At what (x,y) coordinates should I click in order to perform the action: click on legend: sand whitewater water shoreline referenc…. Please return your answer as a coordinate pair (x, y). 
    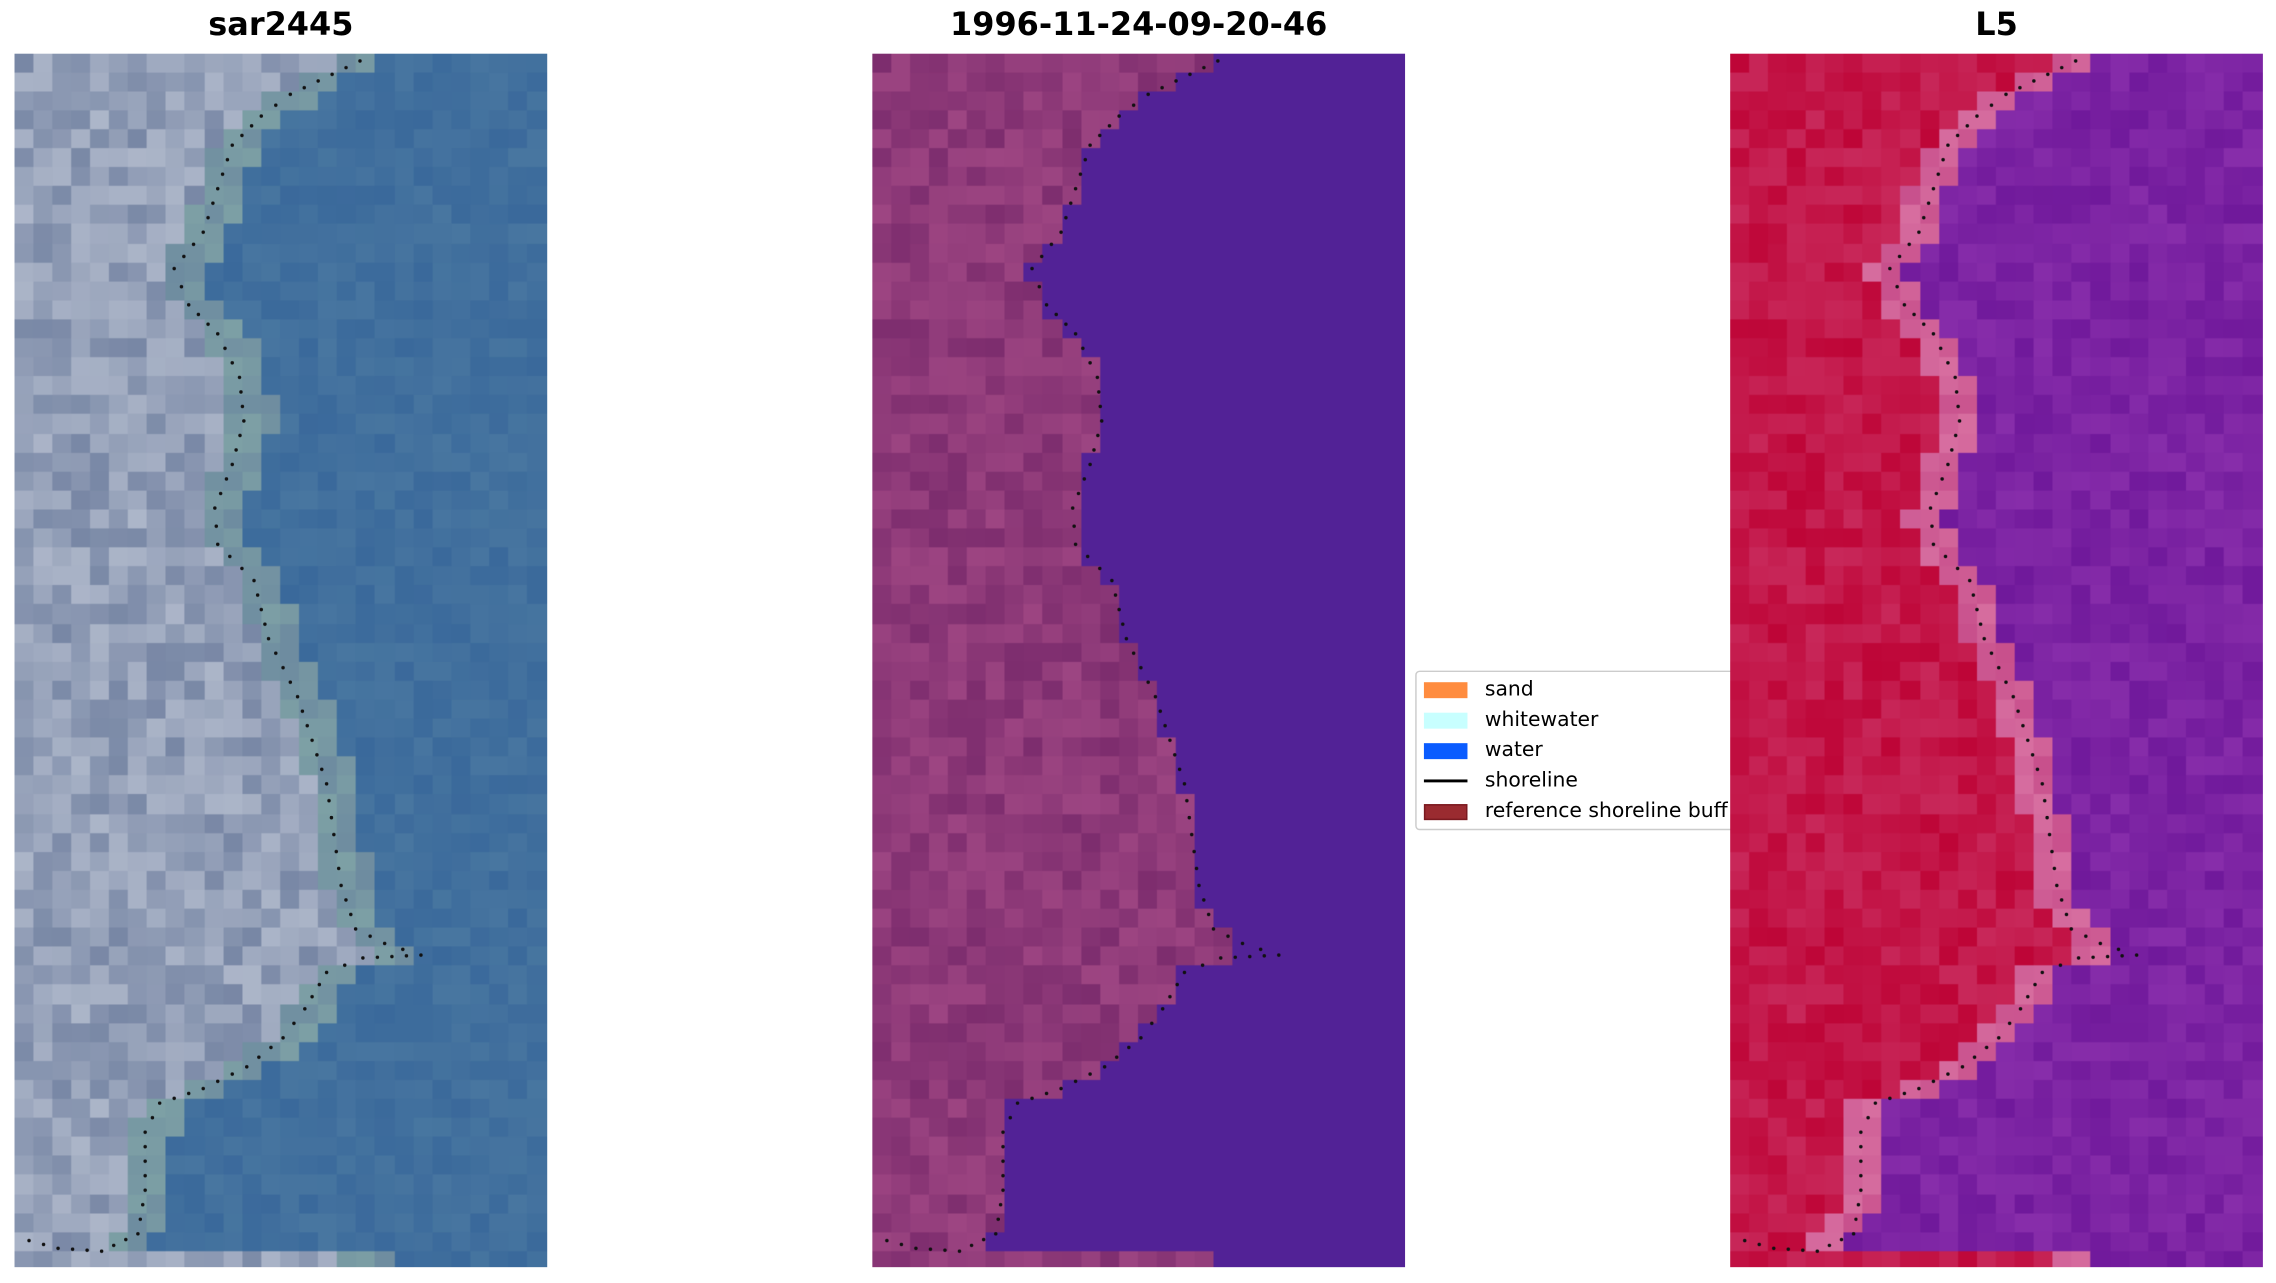
    Looking at the image, I should click on (1591, 750).